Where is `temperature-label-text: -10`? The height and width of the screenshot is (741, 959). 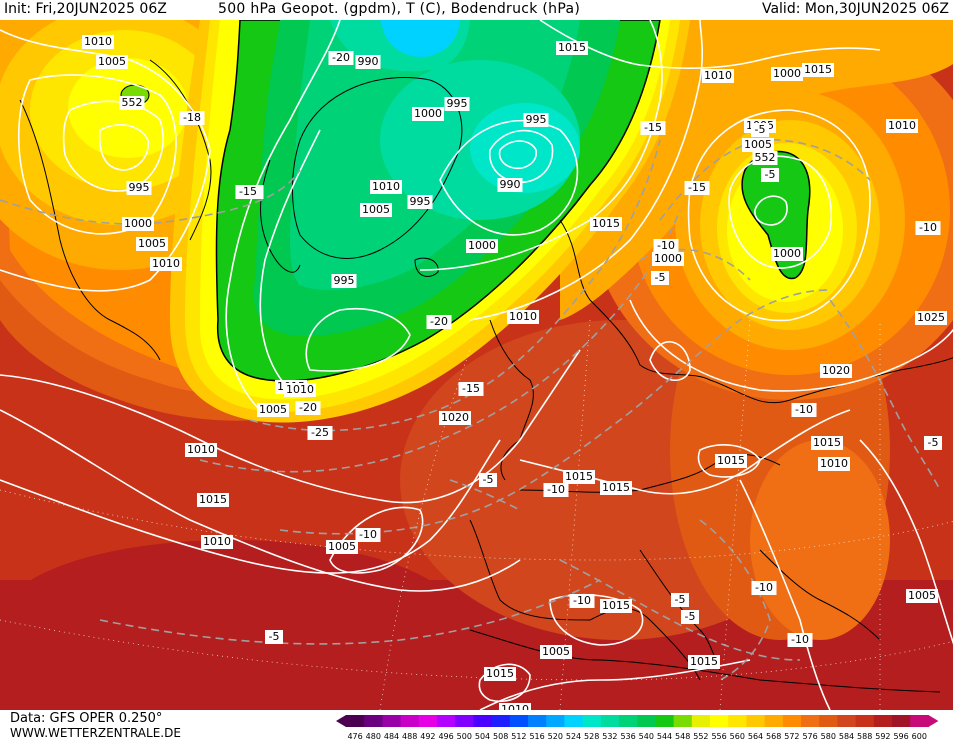 temperature-label-text: -10 is located at coordinates (368, 534).